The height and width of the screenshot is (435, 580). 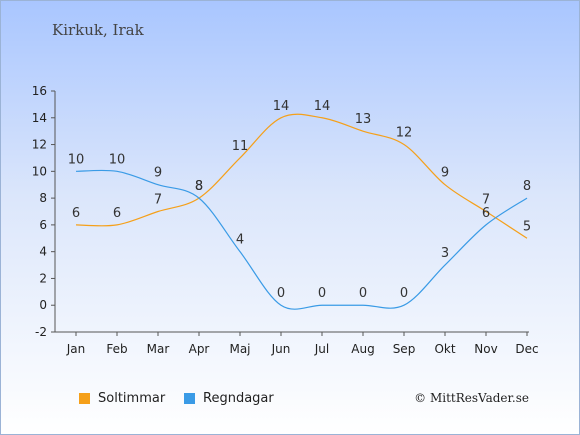 What do you see at coordinates (43, 252) in the screenshot?
I see `y-tick-label: 4` at bounding box center [43, 252].